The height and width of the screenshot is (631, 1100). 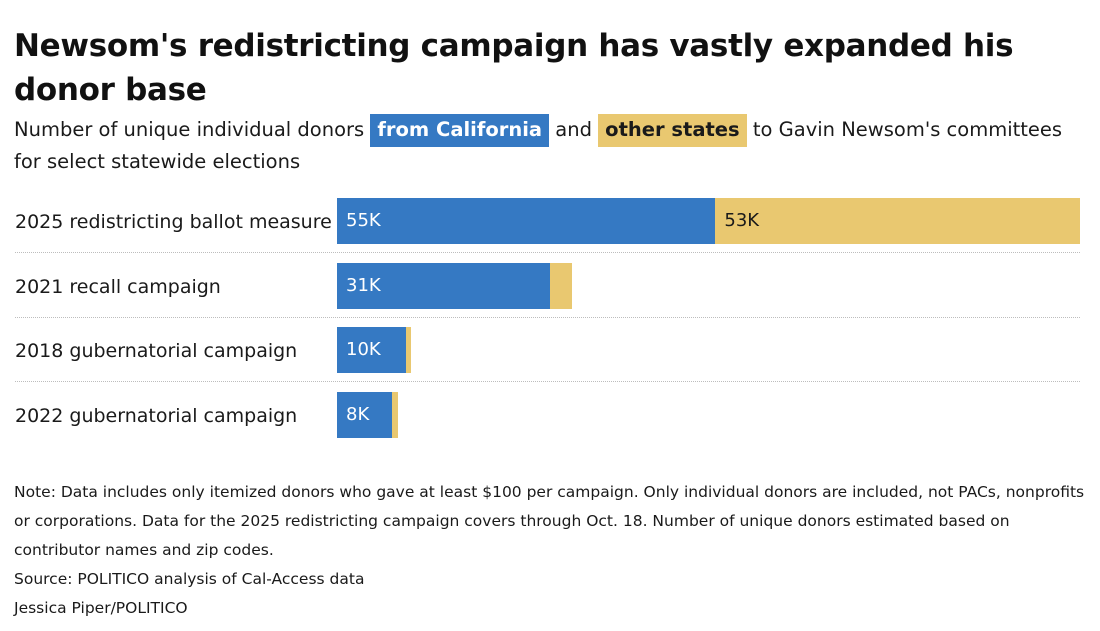 I want to click on legend-key-other-states: other states, so click(x=672, y=130).